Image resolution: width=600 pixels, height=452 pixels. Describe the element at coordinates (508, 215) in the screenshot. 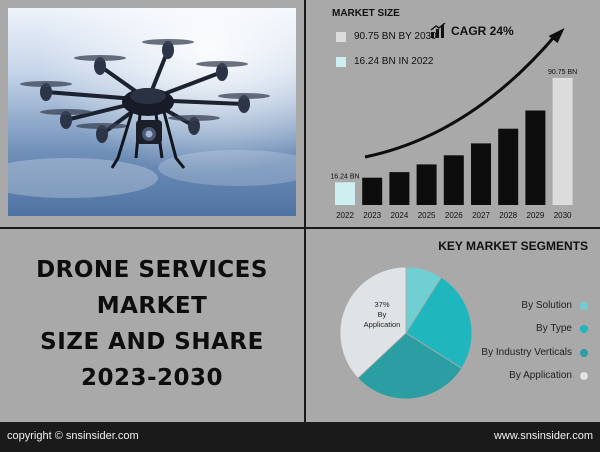

I see `x-tick-2028: 2028` at that location.